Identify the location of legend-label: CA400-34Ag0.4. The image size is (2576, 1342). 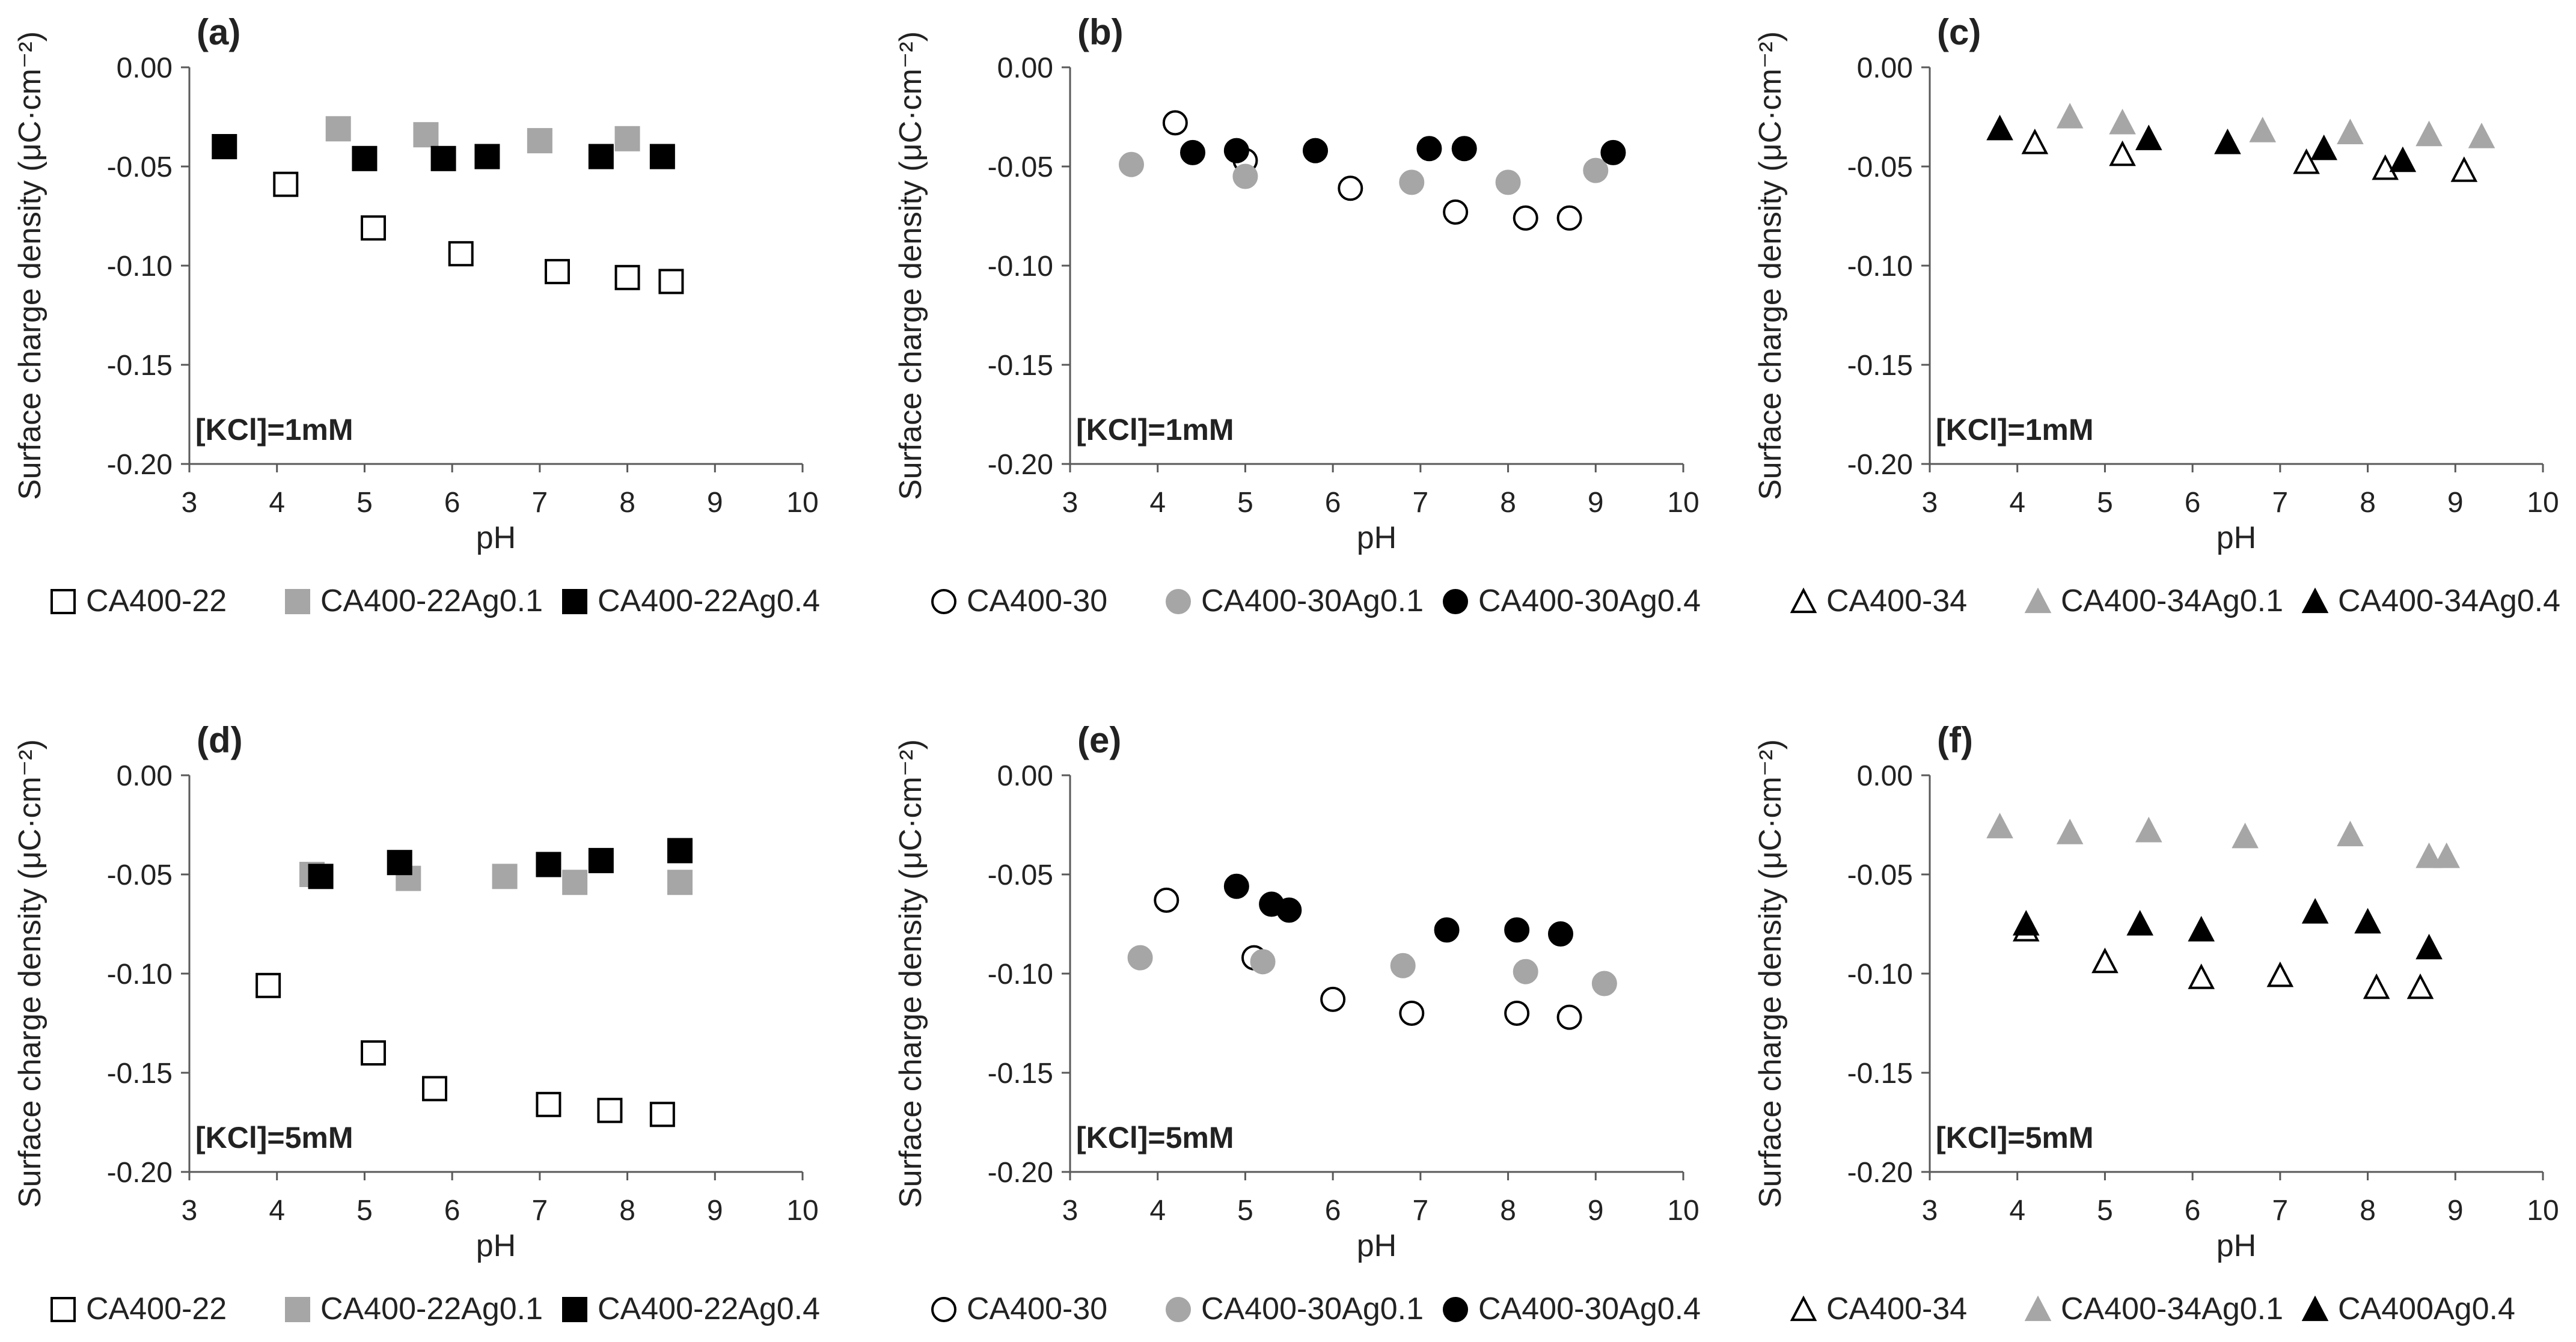
(2449, 601).